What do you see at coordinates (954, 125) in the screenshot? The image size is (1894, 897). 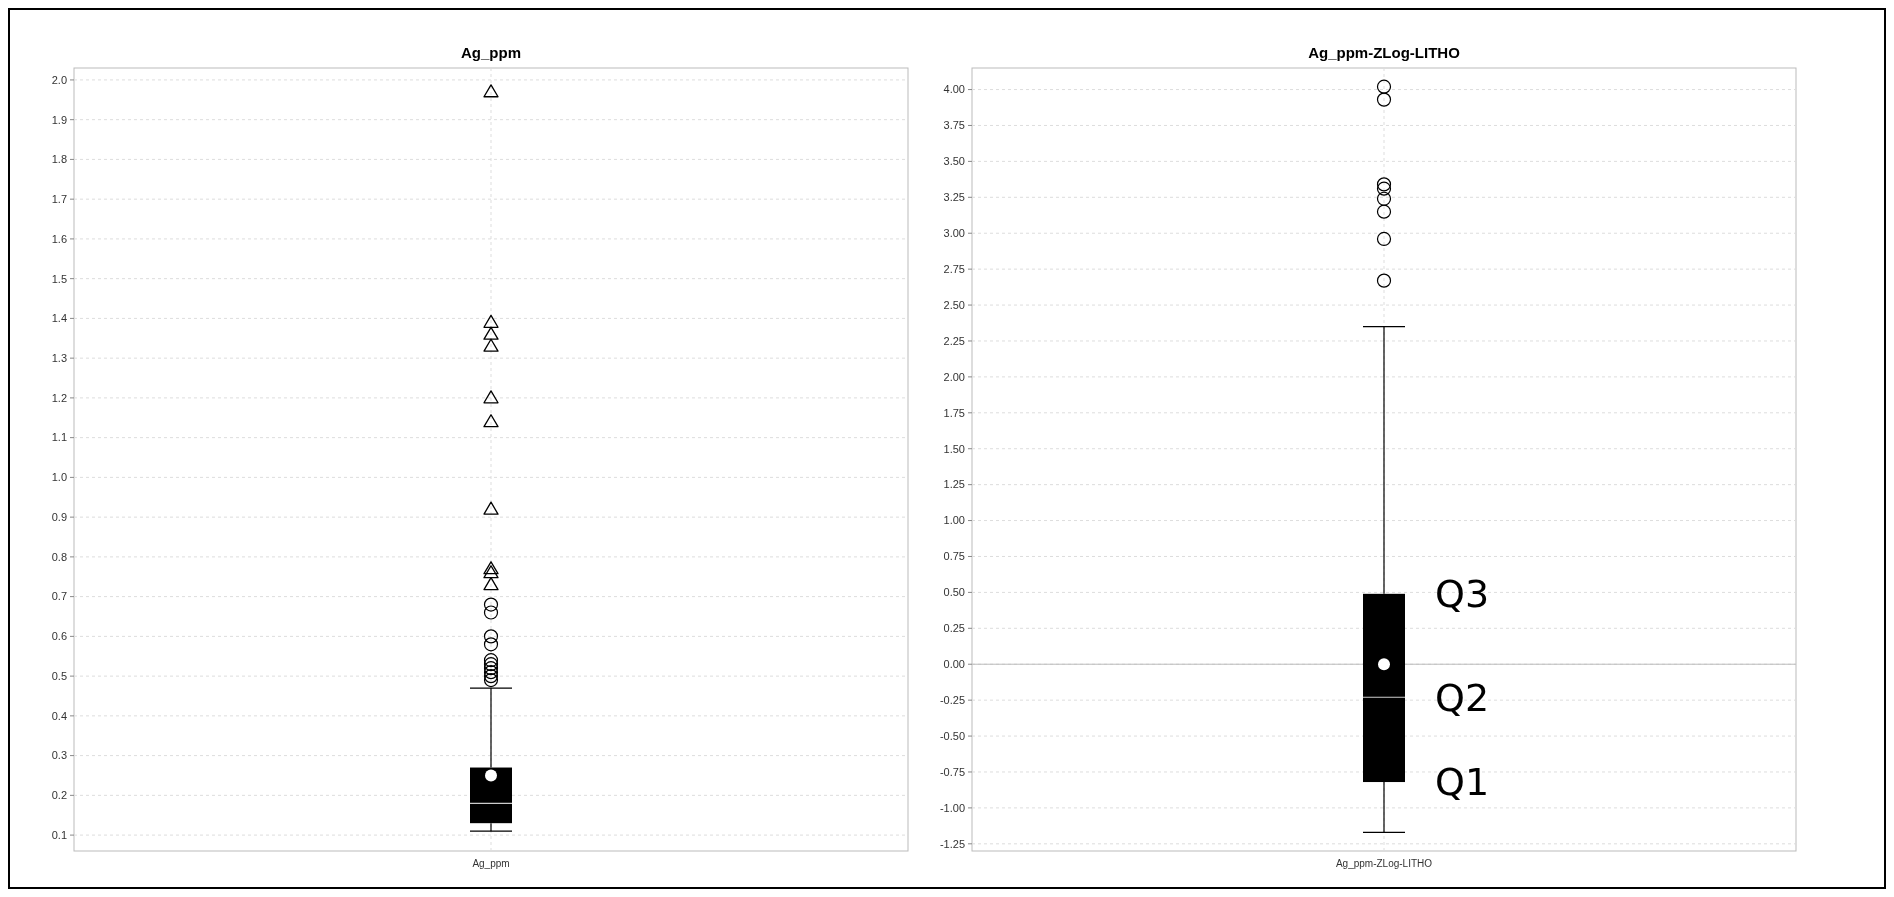 I see `y-tick-label: 3.75` at bounding box center [954, 125].